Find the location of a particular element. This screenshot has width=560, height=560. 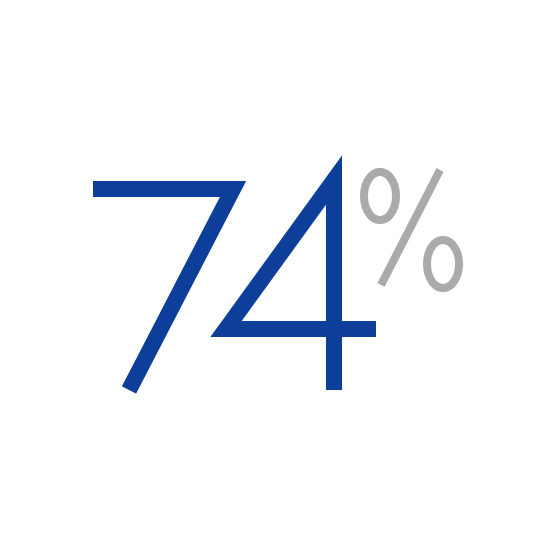

digit-7-glyph is located at coordinates (170, 287).